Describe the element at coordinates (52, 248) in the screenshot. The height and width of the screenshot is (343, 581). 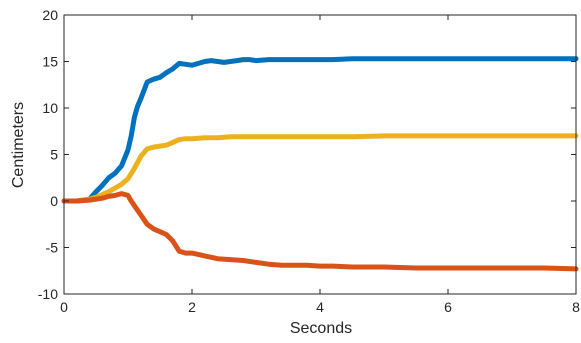
I see `y-tick-label: -5` at that location.